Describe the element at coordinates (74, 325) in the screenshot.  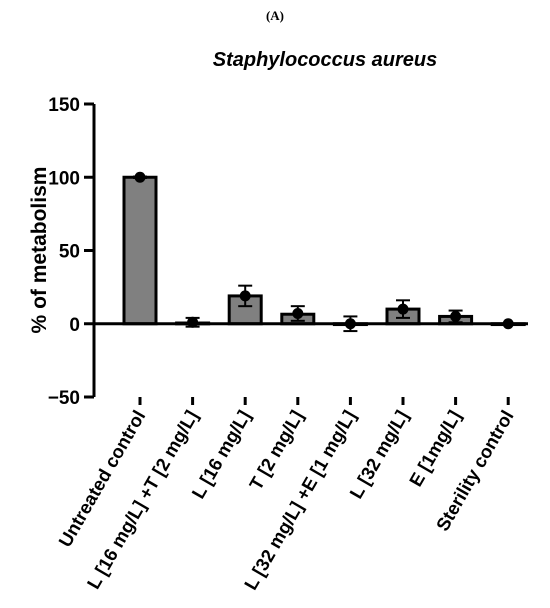
I see `y-tick-label: 0` at that location.